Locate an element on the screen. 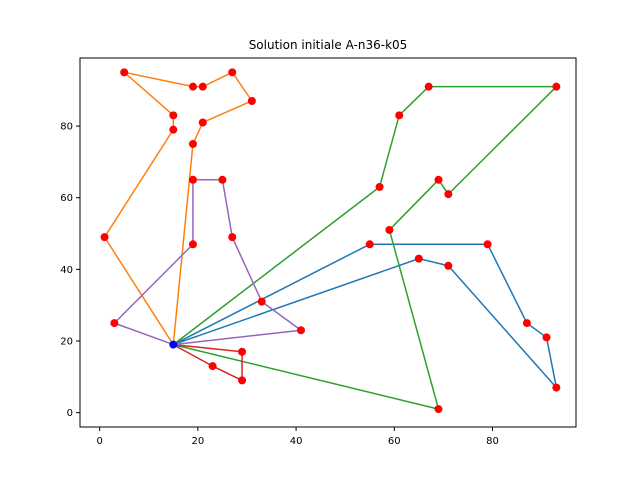 The height and width of the screenshot is (480, 640). y-axis: 0 20 40 60 80 is located at coordinates (70, 270).